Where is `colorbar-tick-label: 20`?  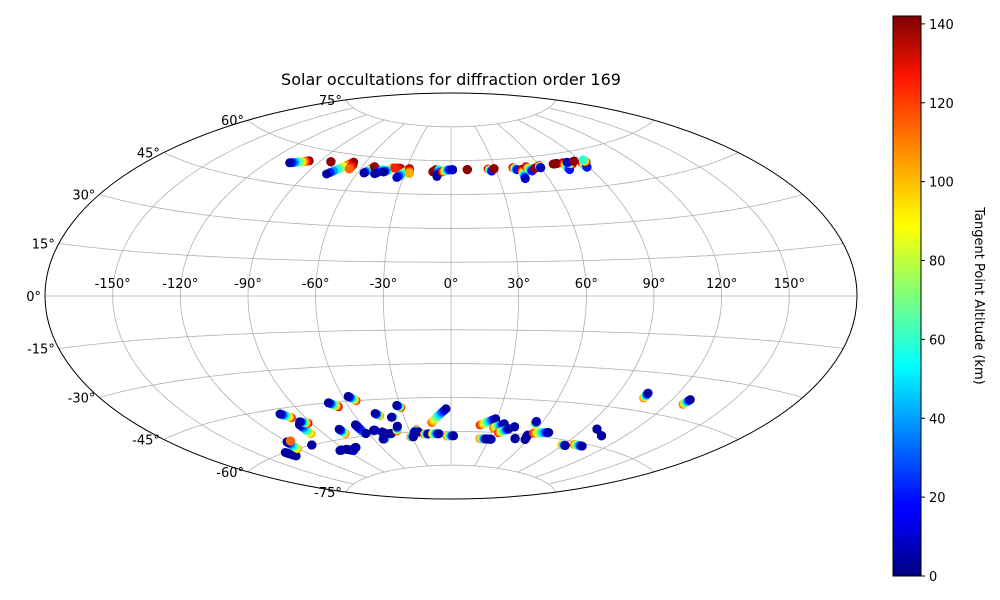
colorbar-tick-label: 20 is located at coordinates (937, 498).